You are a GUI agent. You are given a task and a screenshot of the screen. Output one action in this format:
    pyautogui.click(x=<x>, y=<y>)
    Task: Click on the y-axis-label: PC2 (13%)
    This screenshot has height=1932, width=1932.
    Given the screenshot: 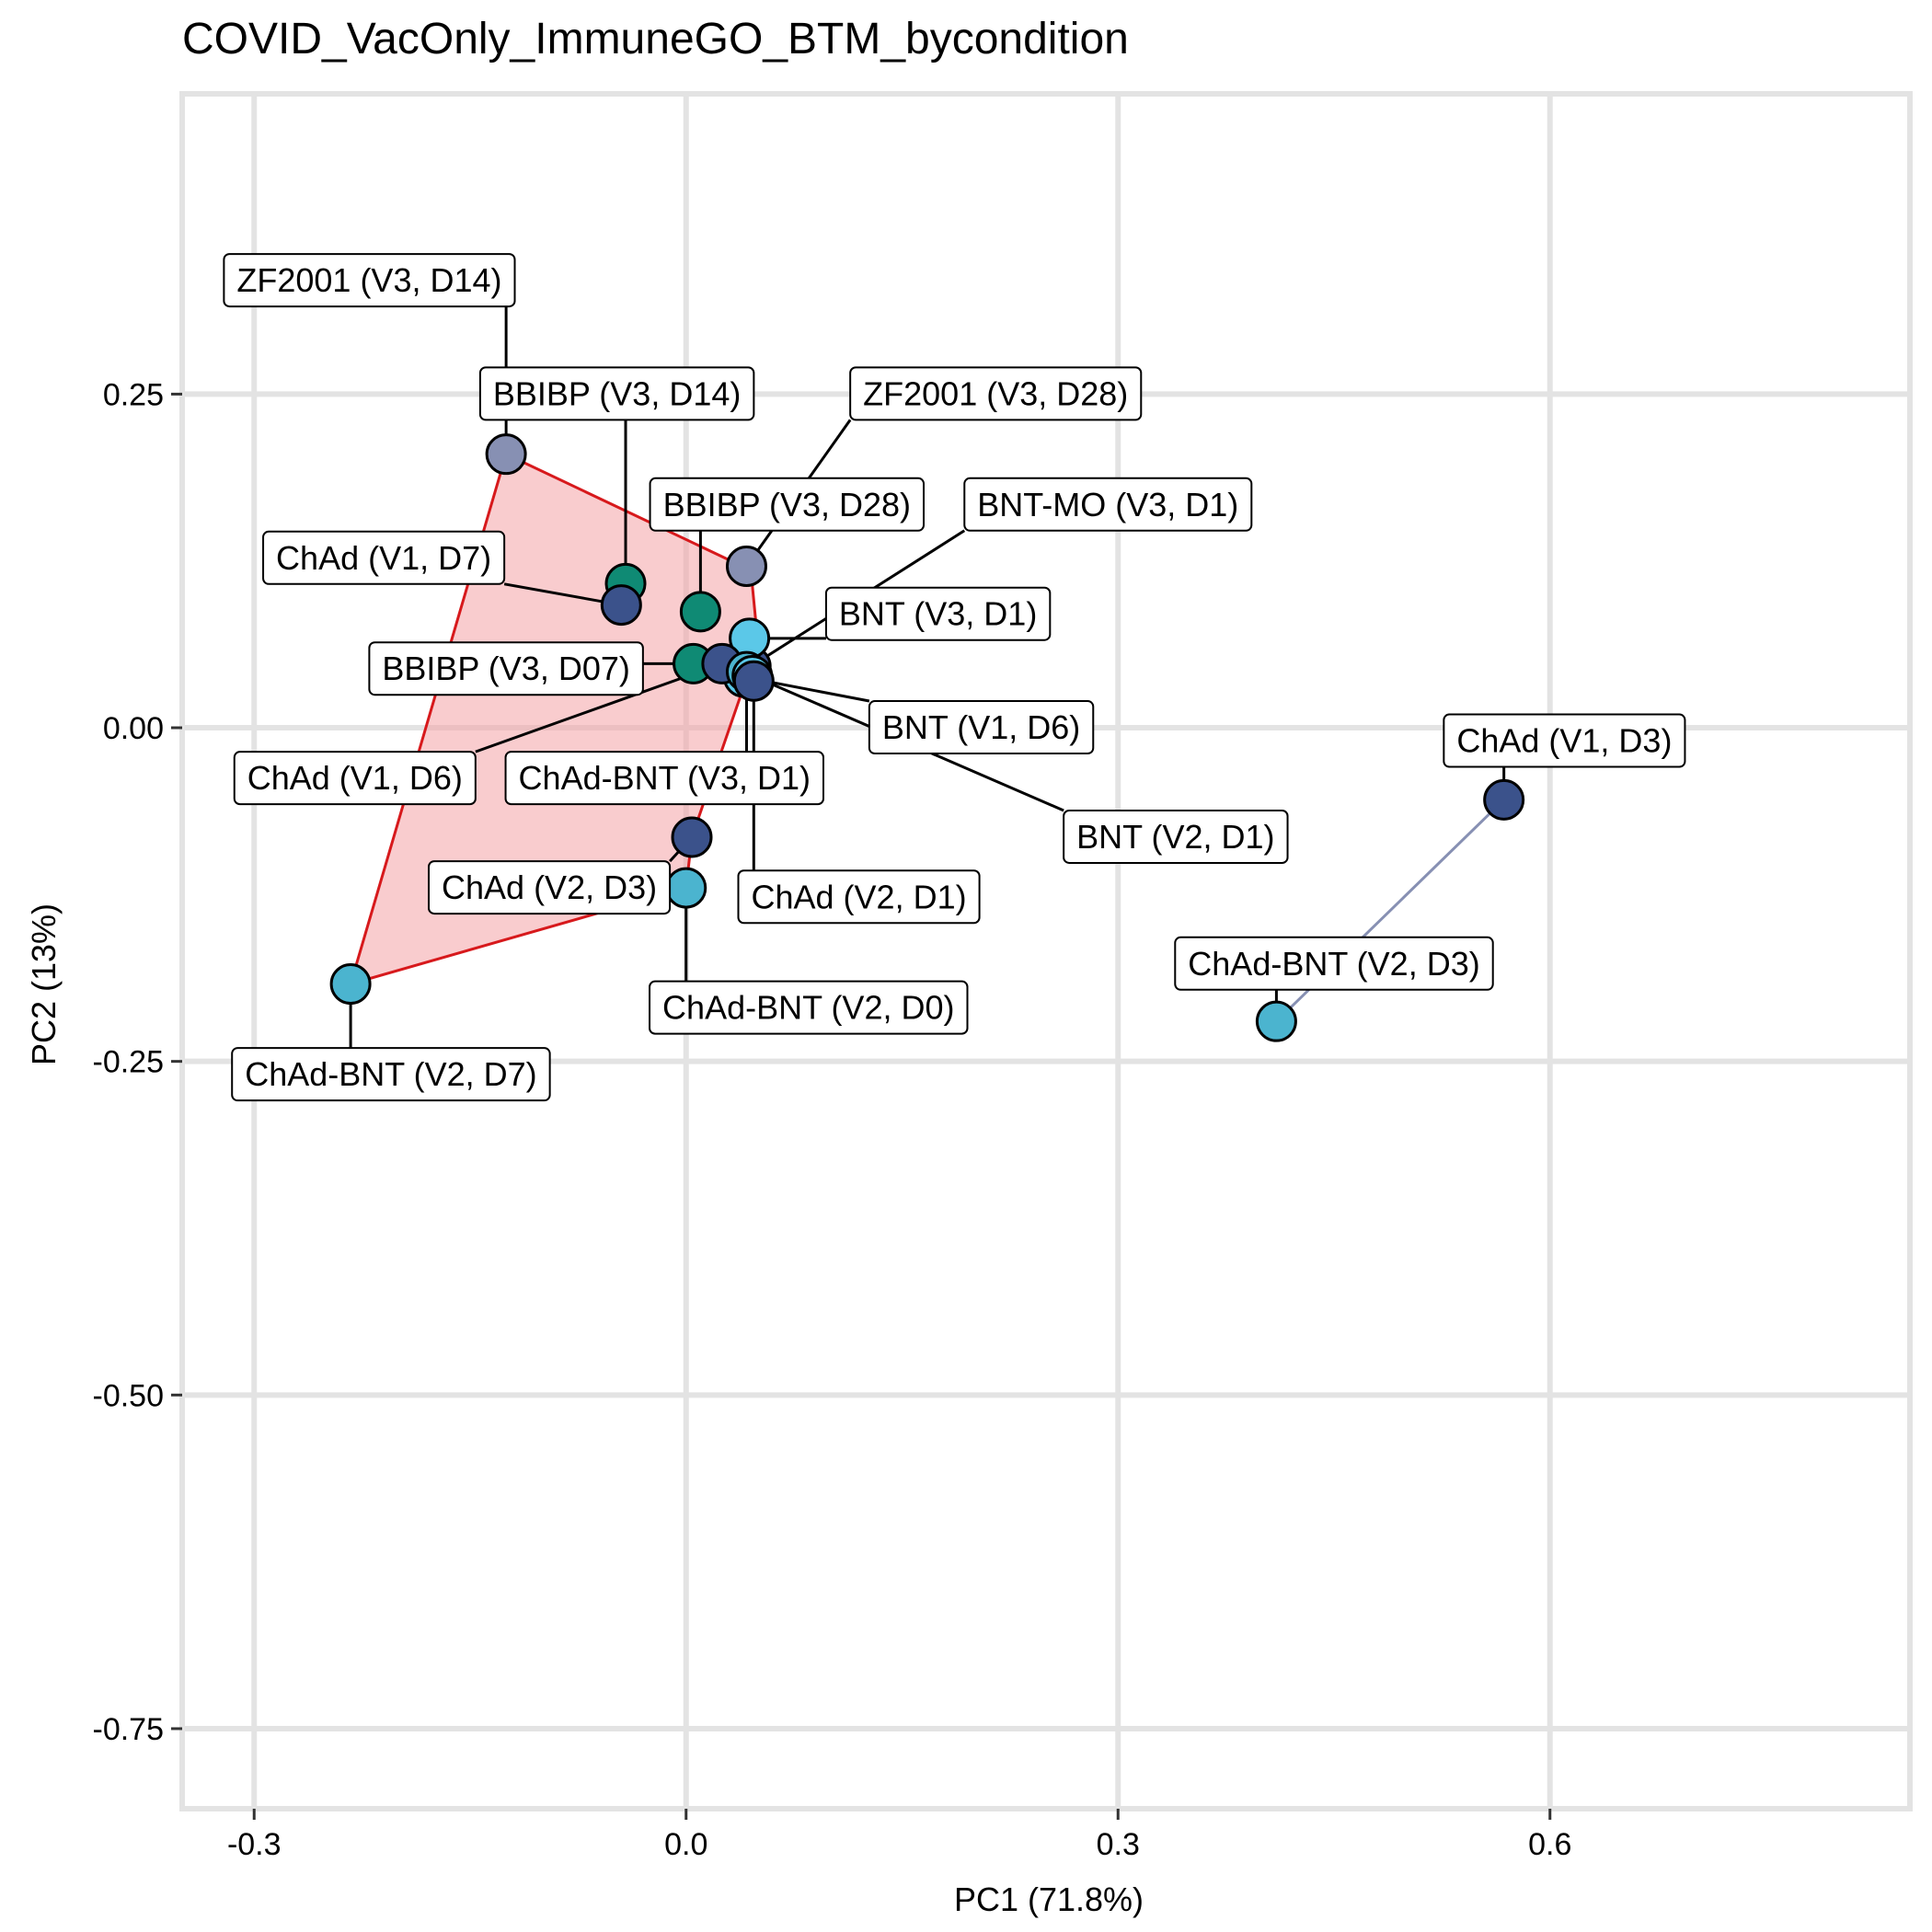 What is the action you would take?
    pyautogui.click(x=44, y=984)
    